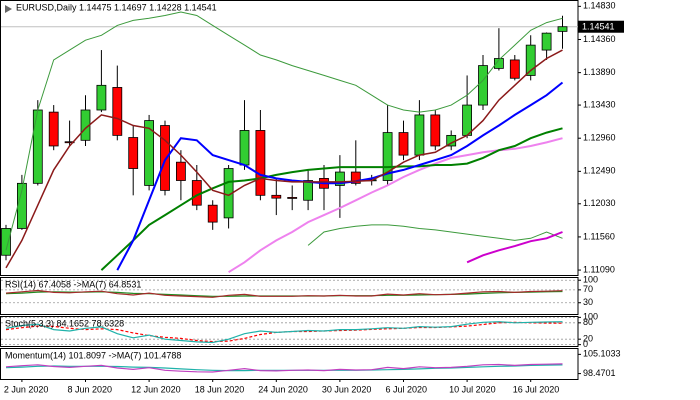 This screenshot has height=400, width=700. What do you see at coordinates (73, 284) in the screenshot?
I see `pane-title: RSI(14) 67.4058 ->MA(7) 64.8531` at bounding box center [73, 284].